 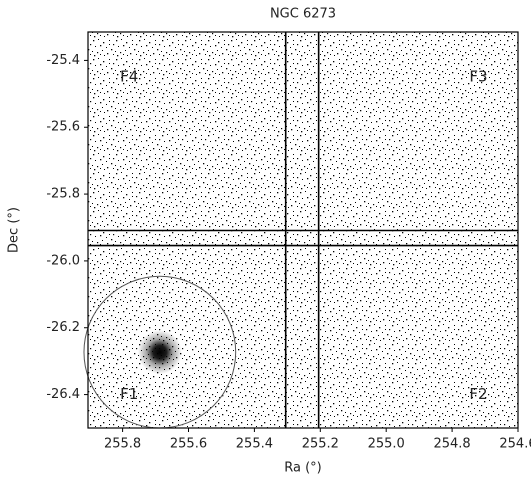 I want to click on y-tick-label: -25.6, so click(x=63, y=127).